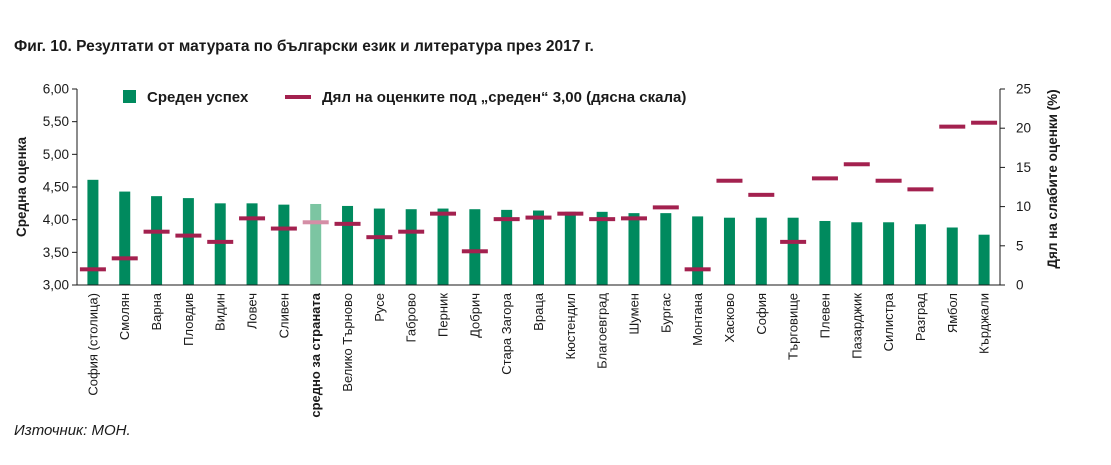 Image resolution: width=1111 pixels, height=465 pixels. I want to click on y-tick-label: 3,50, so click(56, 252).